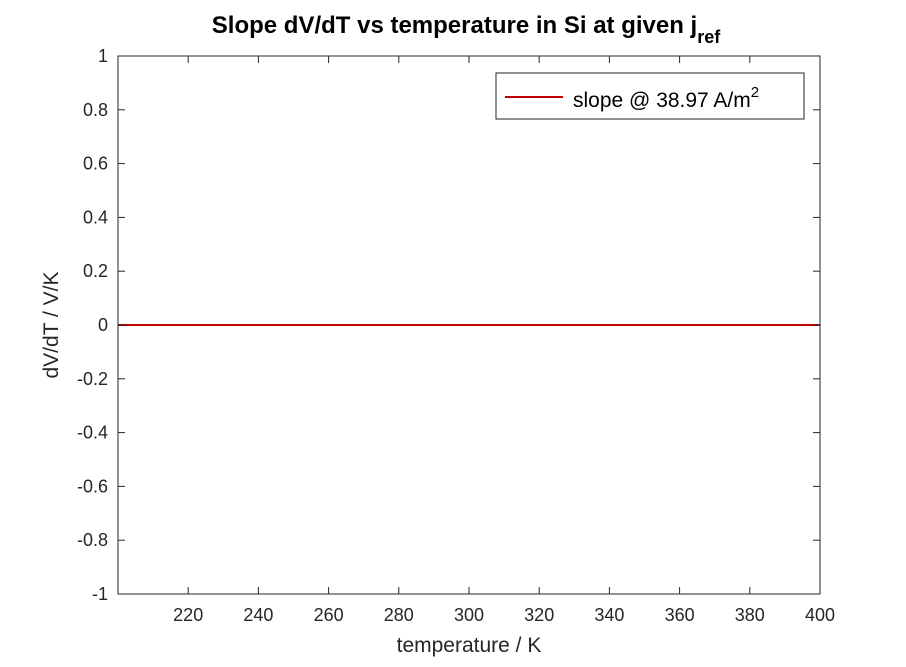  I want to click on x-tick-label: 360, so click(680, 615).